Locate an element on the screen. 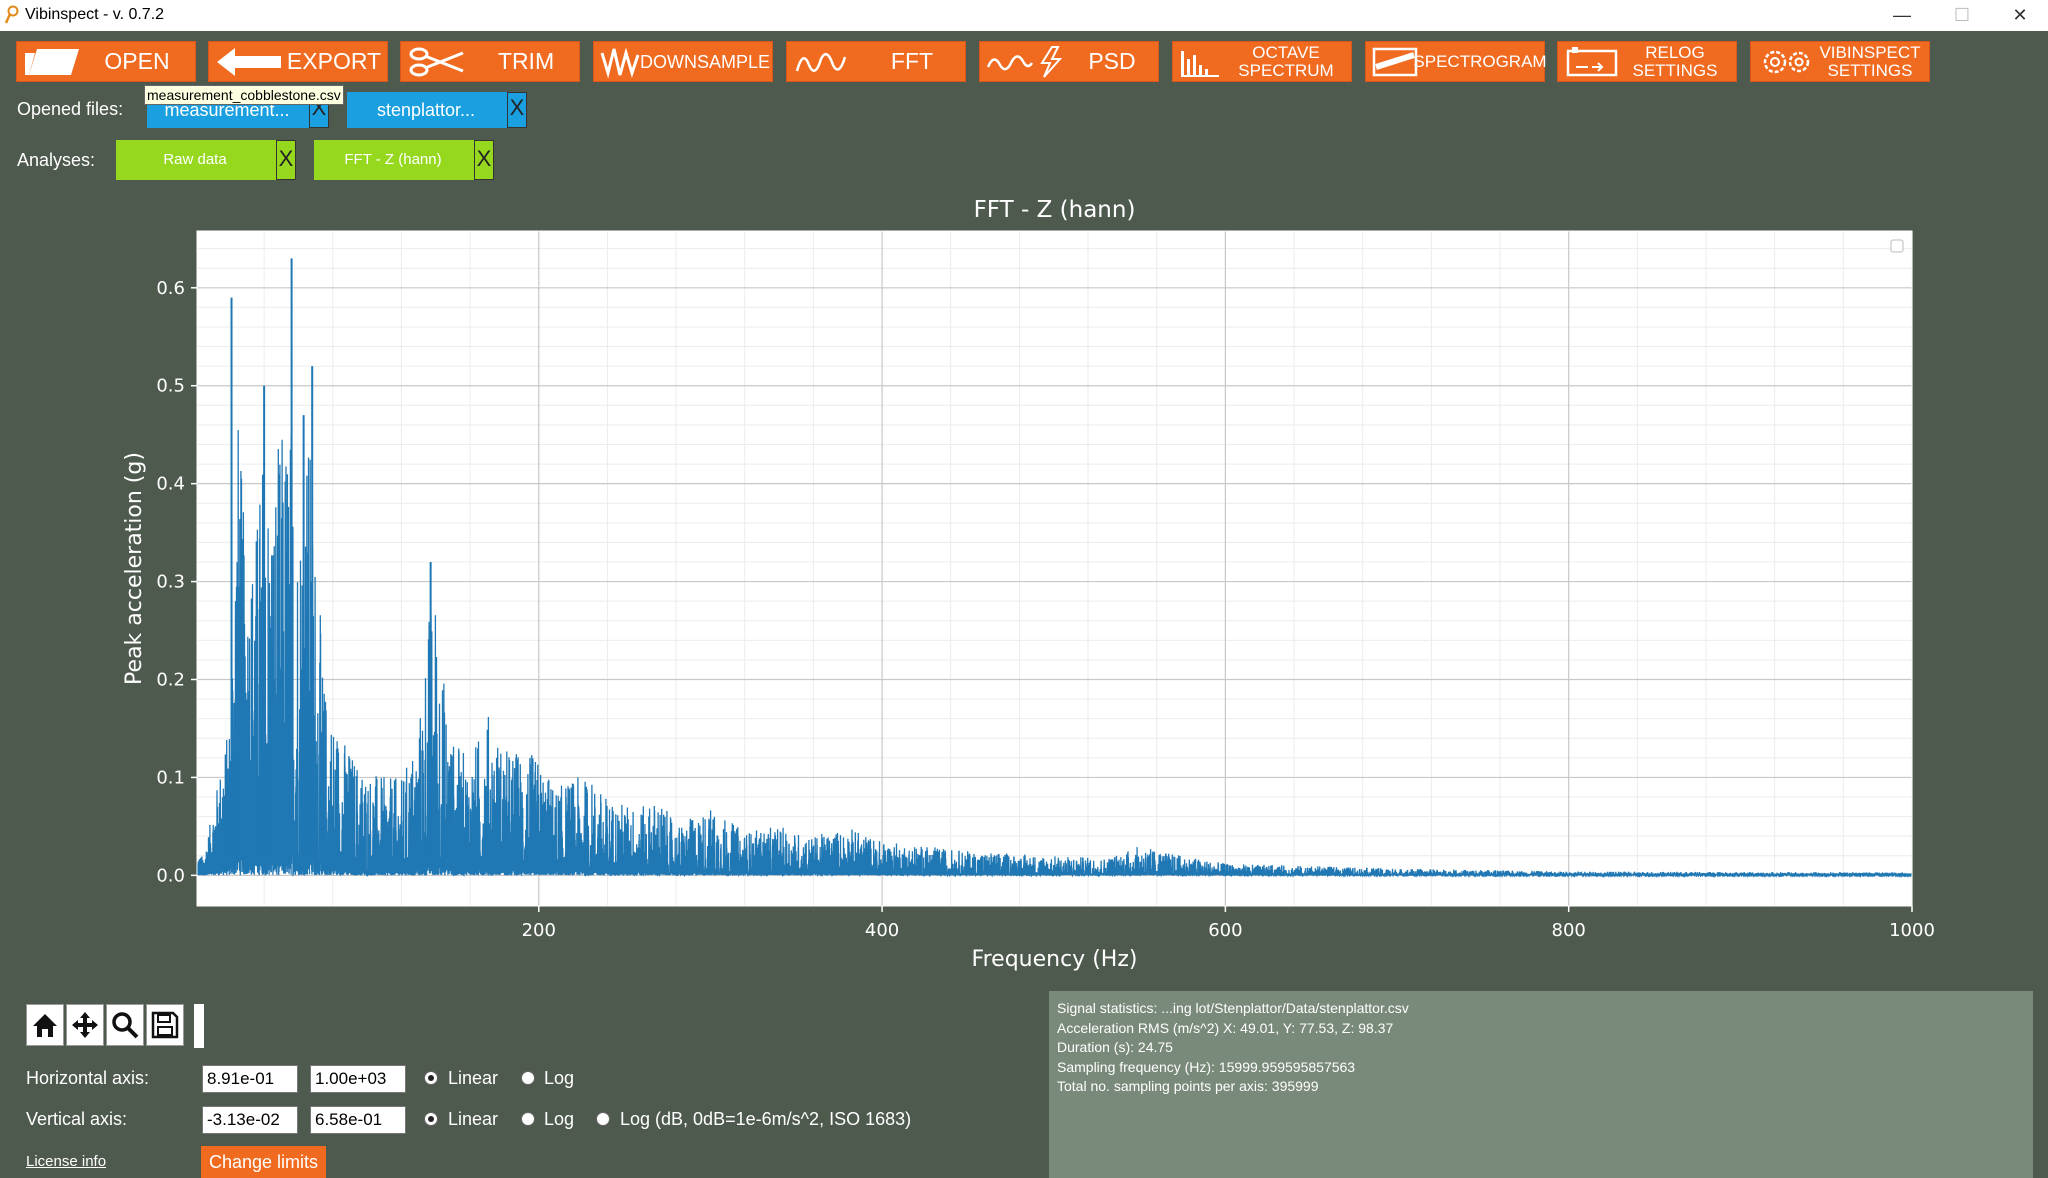  x-tick-label: 800 is located at coordinates (1569, 930).